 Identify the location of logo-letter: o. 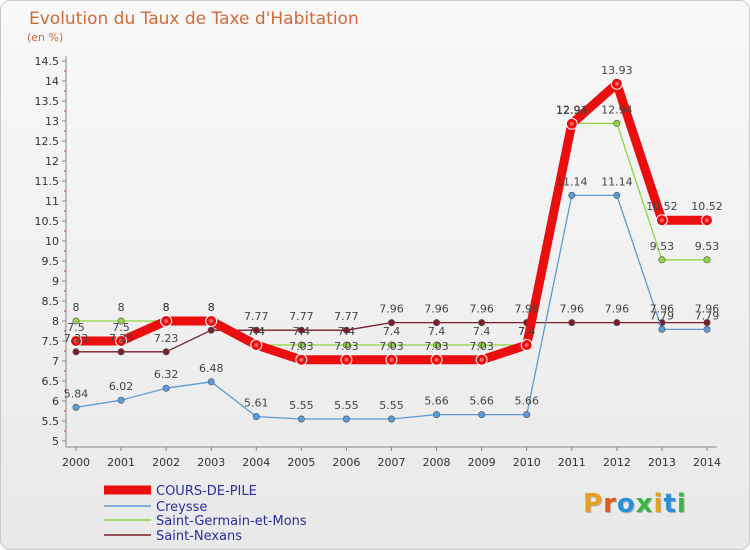
(626, 504).